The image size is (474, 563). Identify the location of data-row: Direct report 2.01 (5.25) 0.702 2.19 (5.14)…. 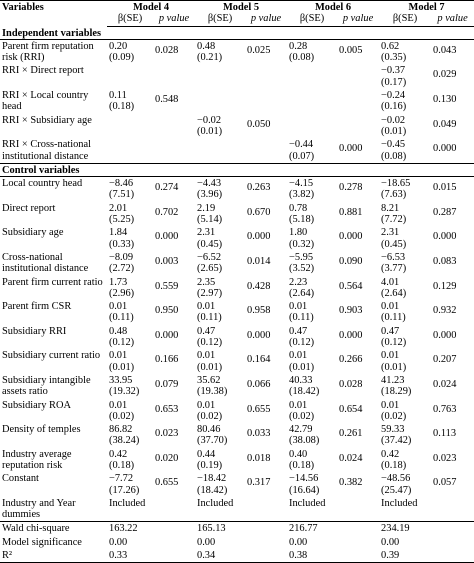
(237, 214).